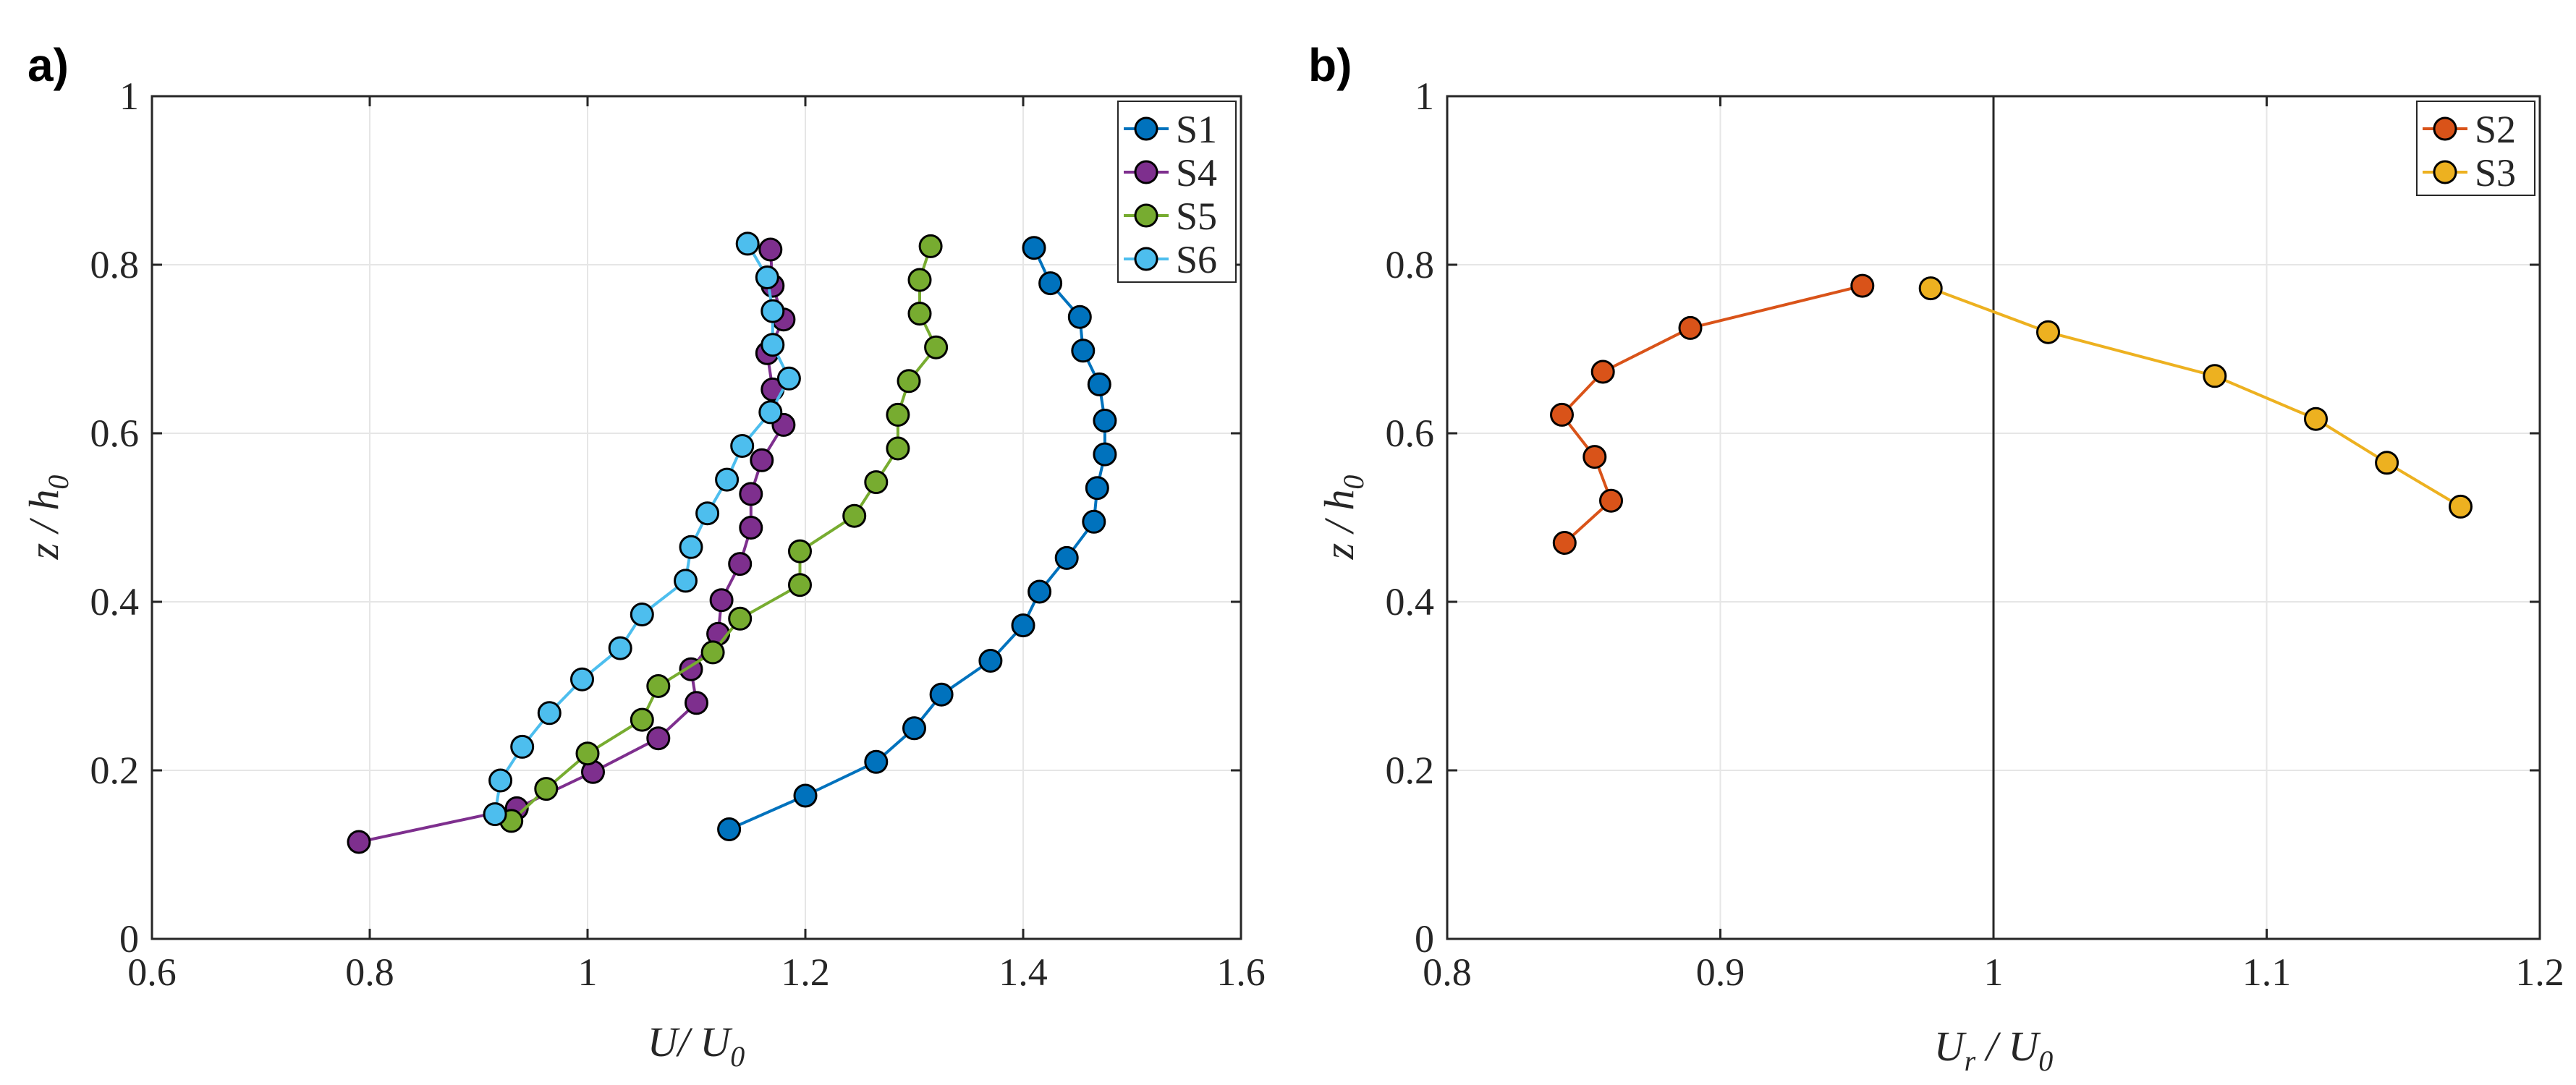 The height and width of the screenshot is (1085, 2576). What do you see at coordinates (115, 264) in the screenshot?
I see `panel-a-ytick-label: 0.8` at bounding box center [115, 264].